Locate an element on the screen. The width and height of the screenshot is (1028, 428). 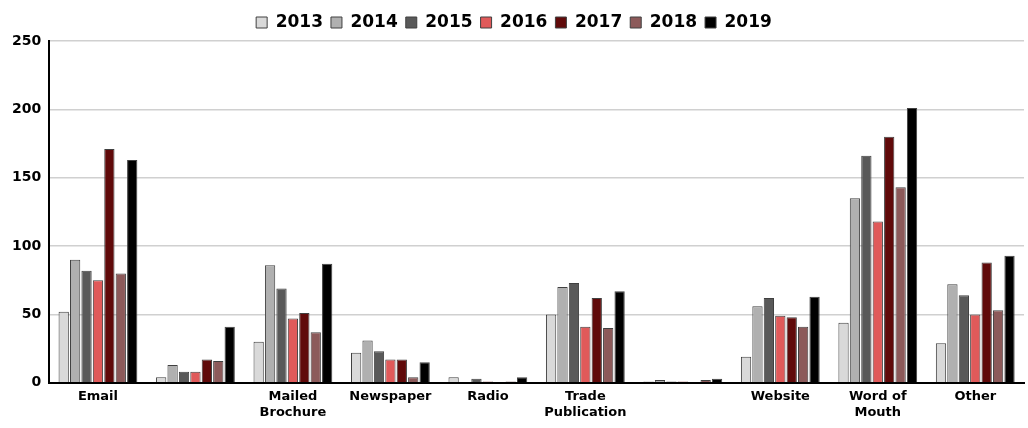
y-tick-label: 0 is located at coordinates (36, 381).